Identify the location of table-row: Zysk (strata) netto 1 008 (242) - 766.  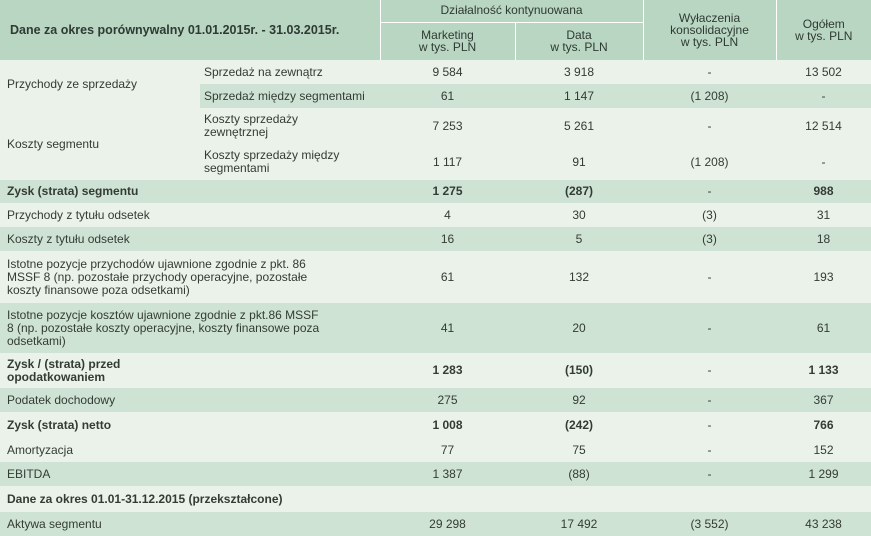
(435, 425).